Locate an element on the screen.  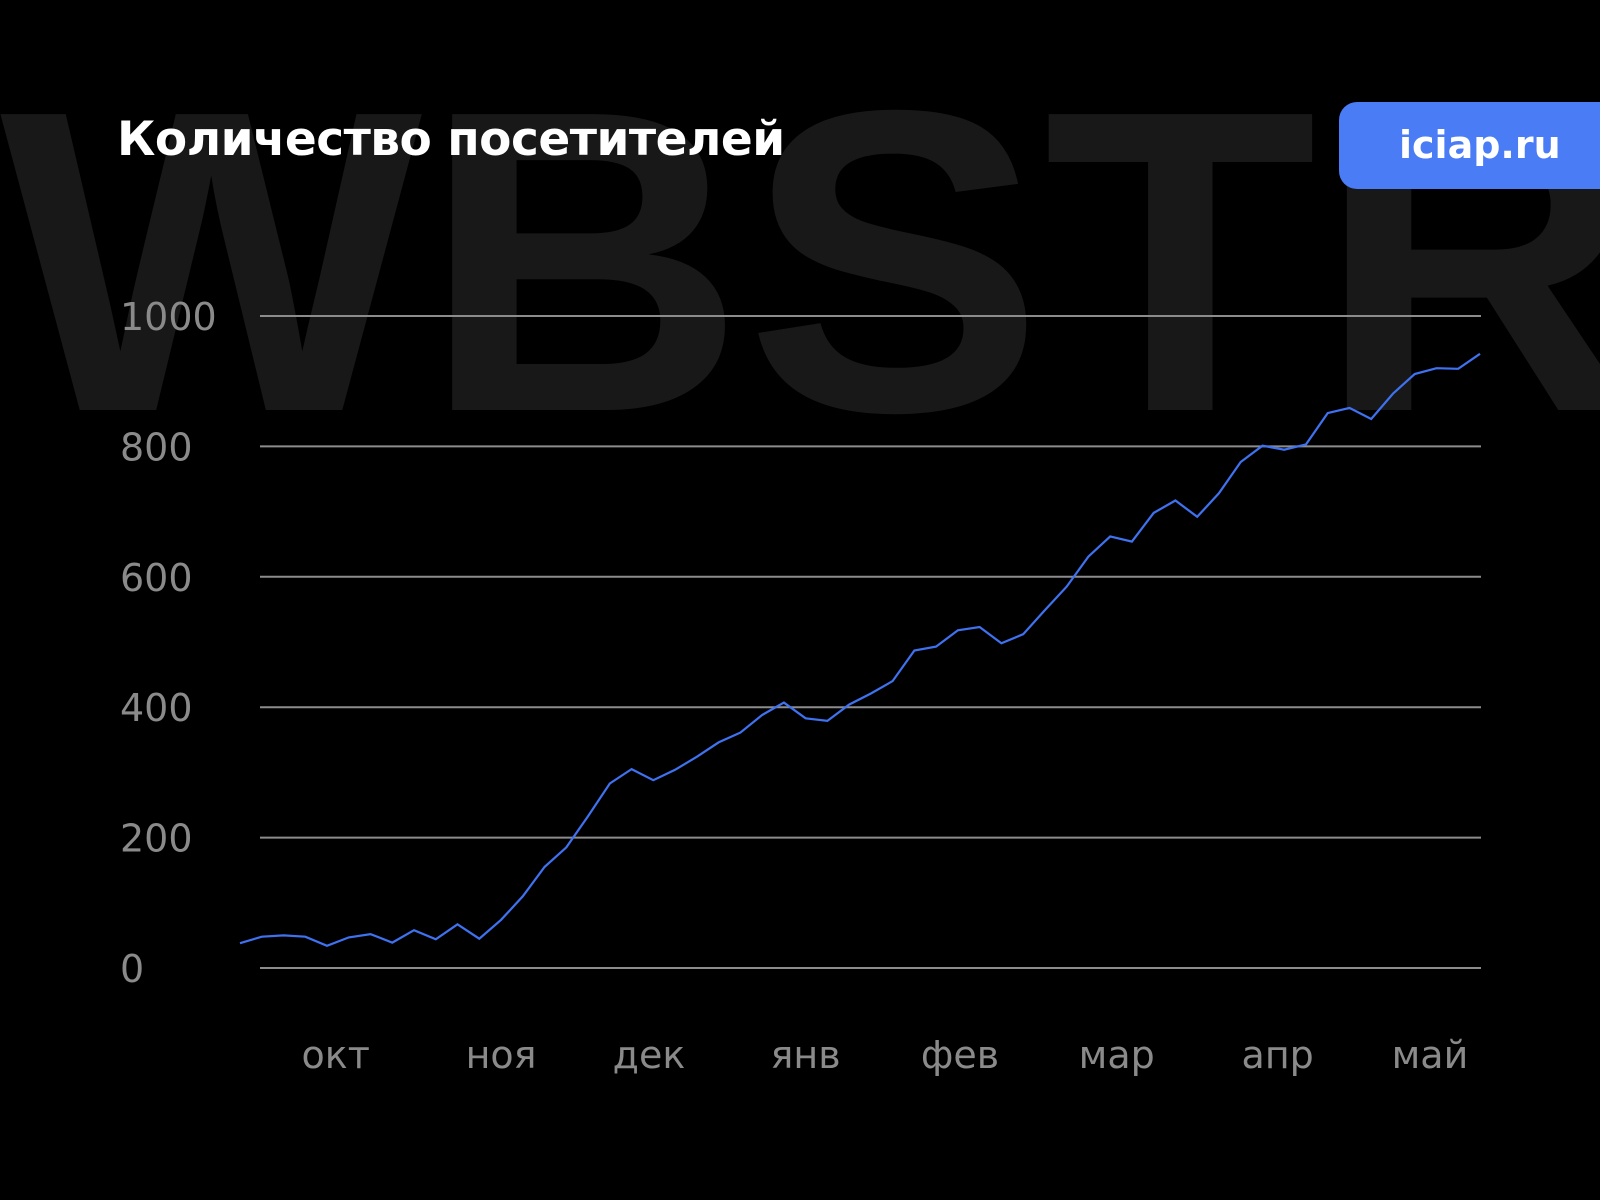
y-tick-label: 400 is located at coordinates (156, 708).